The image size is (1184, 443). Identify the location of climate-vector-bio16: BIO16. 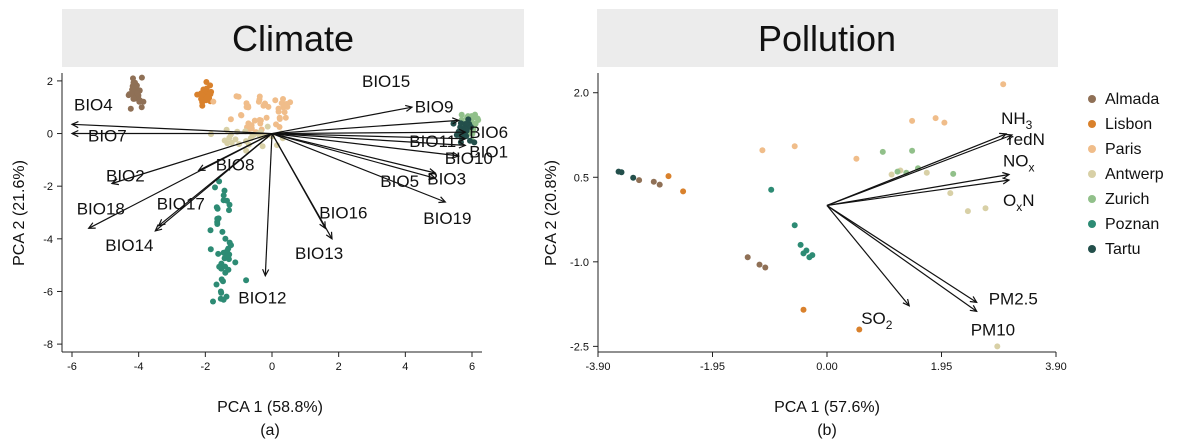
(319, 181).